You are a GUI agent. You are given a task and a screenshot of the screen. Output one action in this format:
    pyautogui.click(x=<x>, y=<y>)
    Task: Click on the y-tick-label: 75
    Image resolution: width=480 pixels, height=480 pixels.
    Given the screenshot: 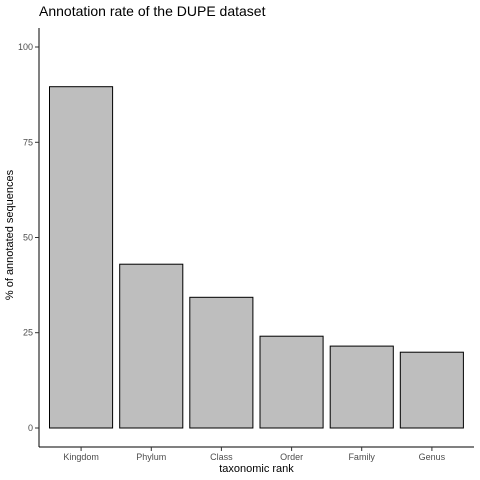 What is the action you would take?
    pyautogui.click(x=28, y=142)
    